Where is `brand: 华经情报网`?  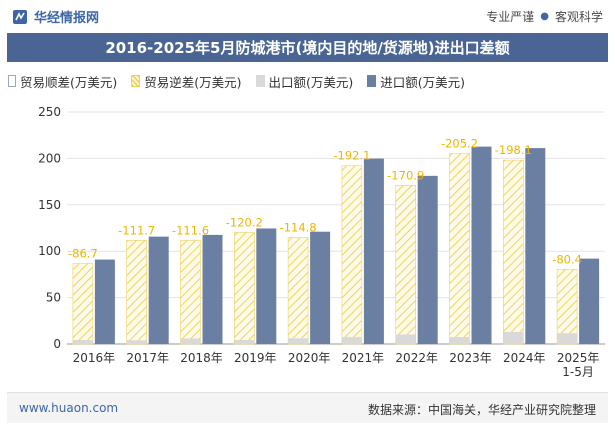 brand: 华经情报网 is located at coordinates (55, 16).